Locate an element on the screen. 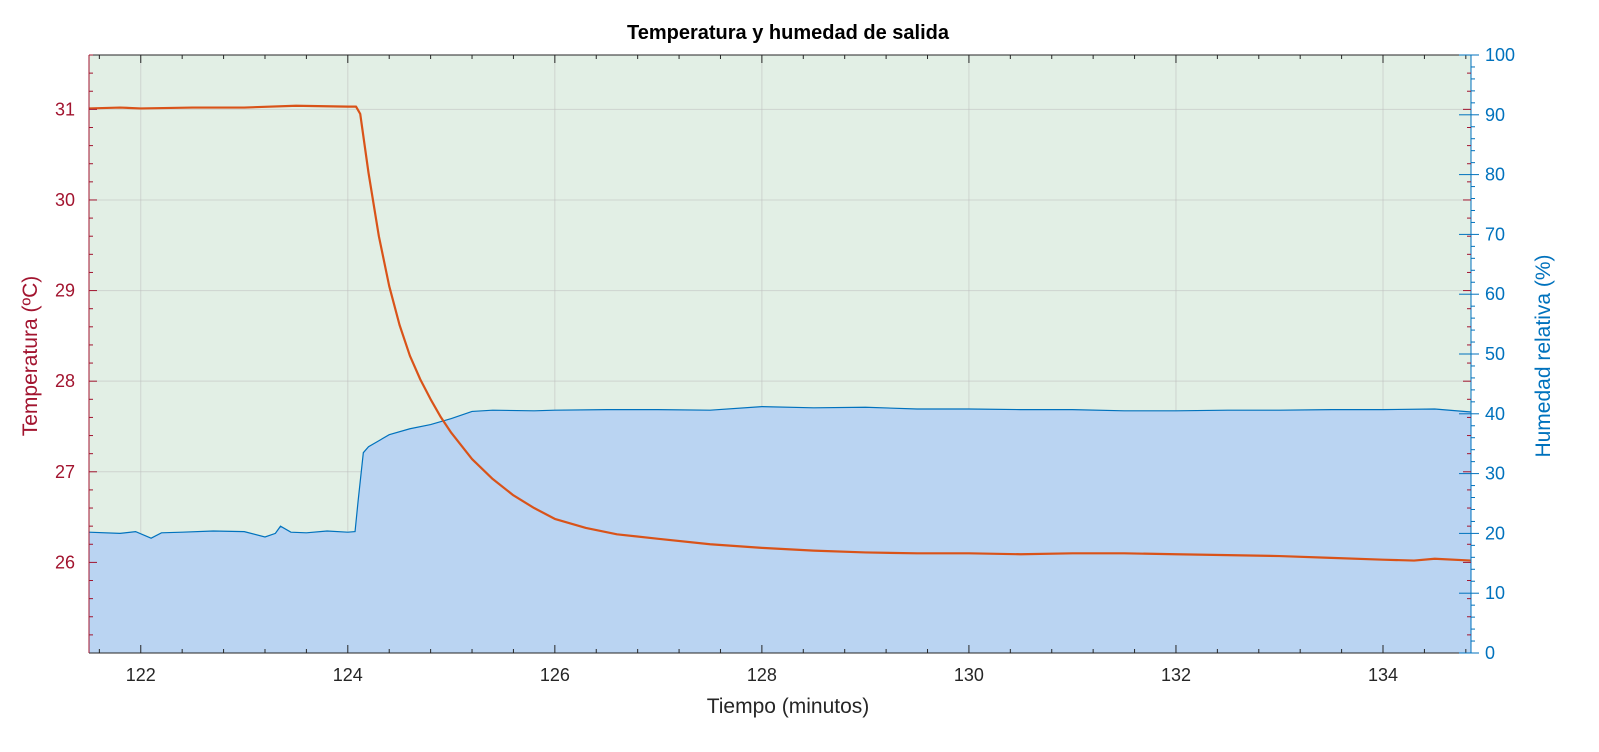  x-tick-label: 132 is located at coordinates (1176, 675).